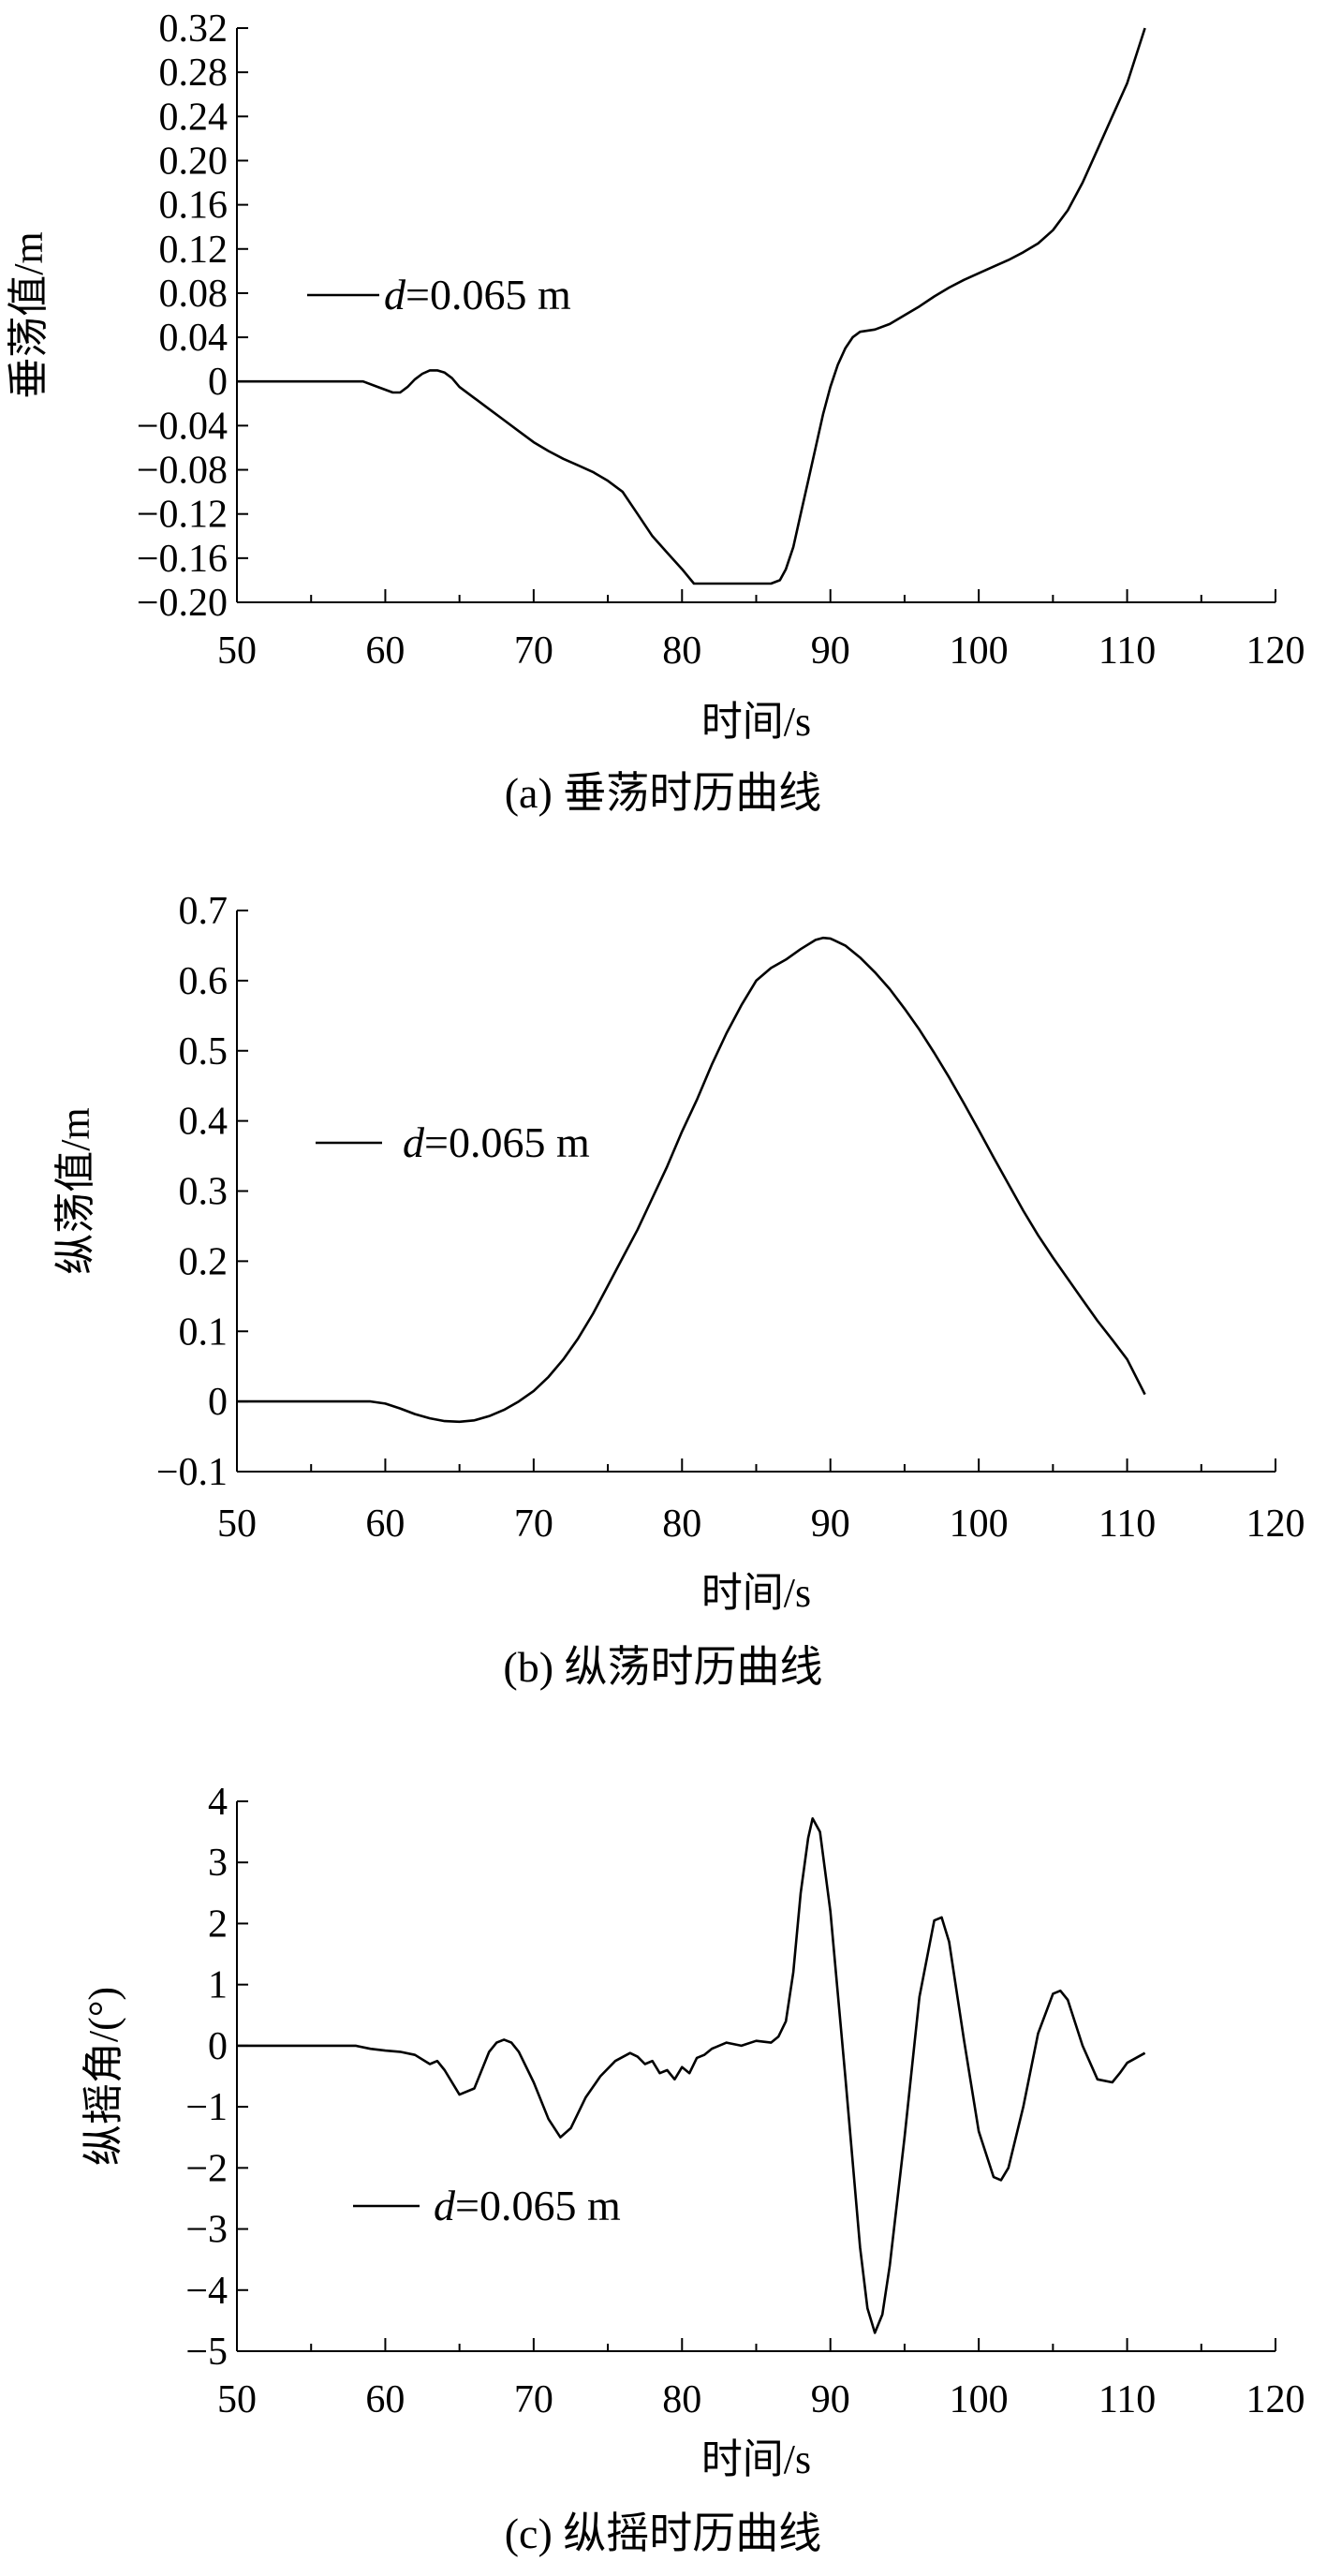 The width and height of the screenshot is (1327, 2576). I want to click on chart-b-x-tick-label: 120, so click(1275, 1524).